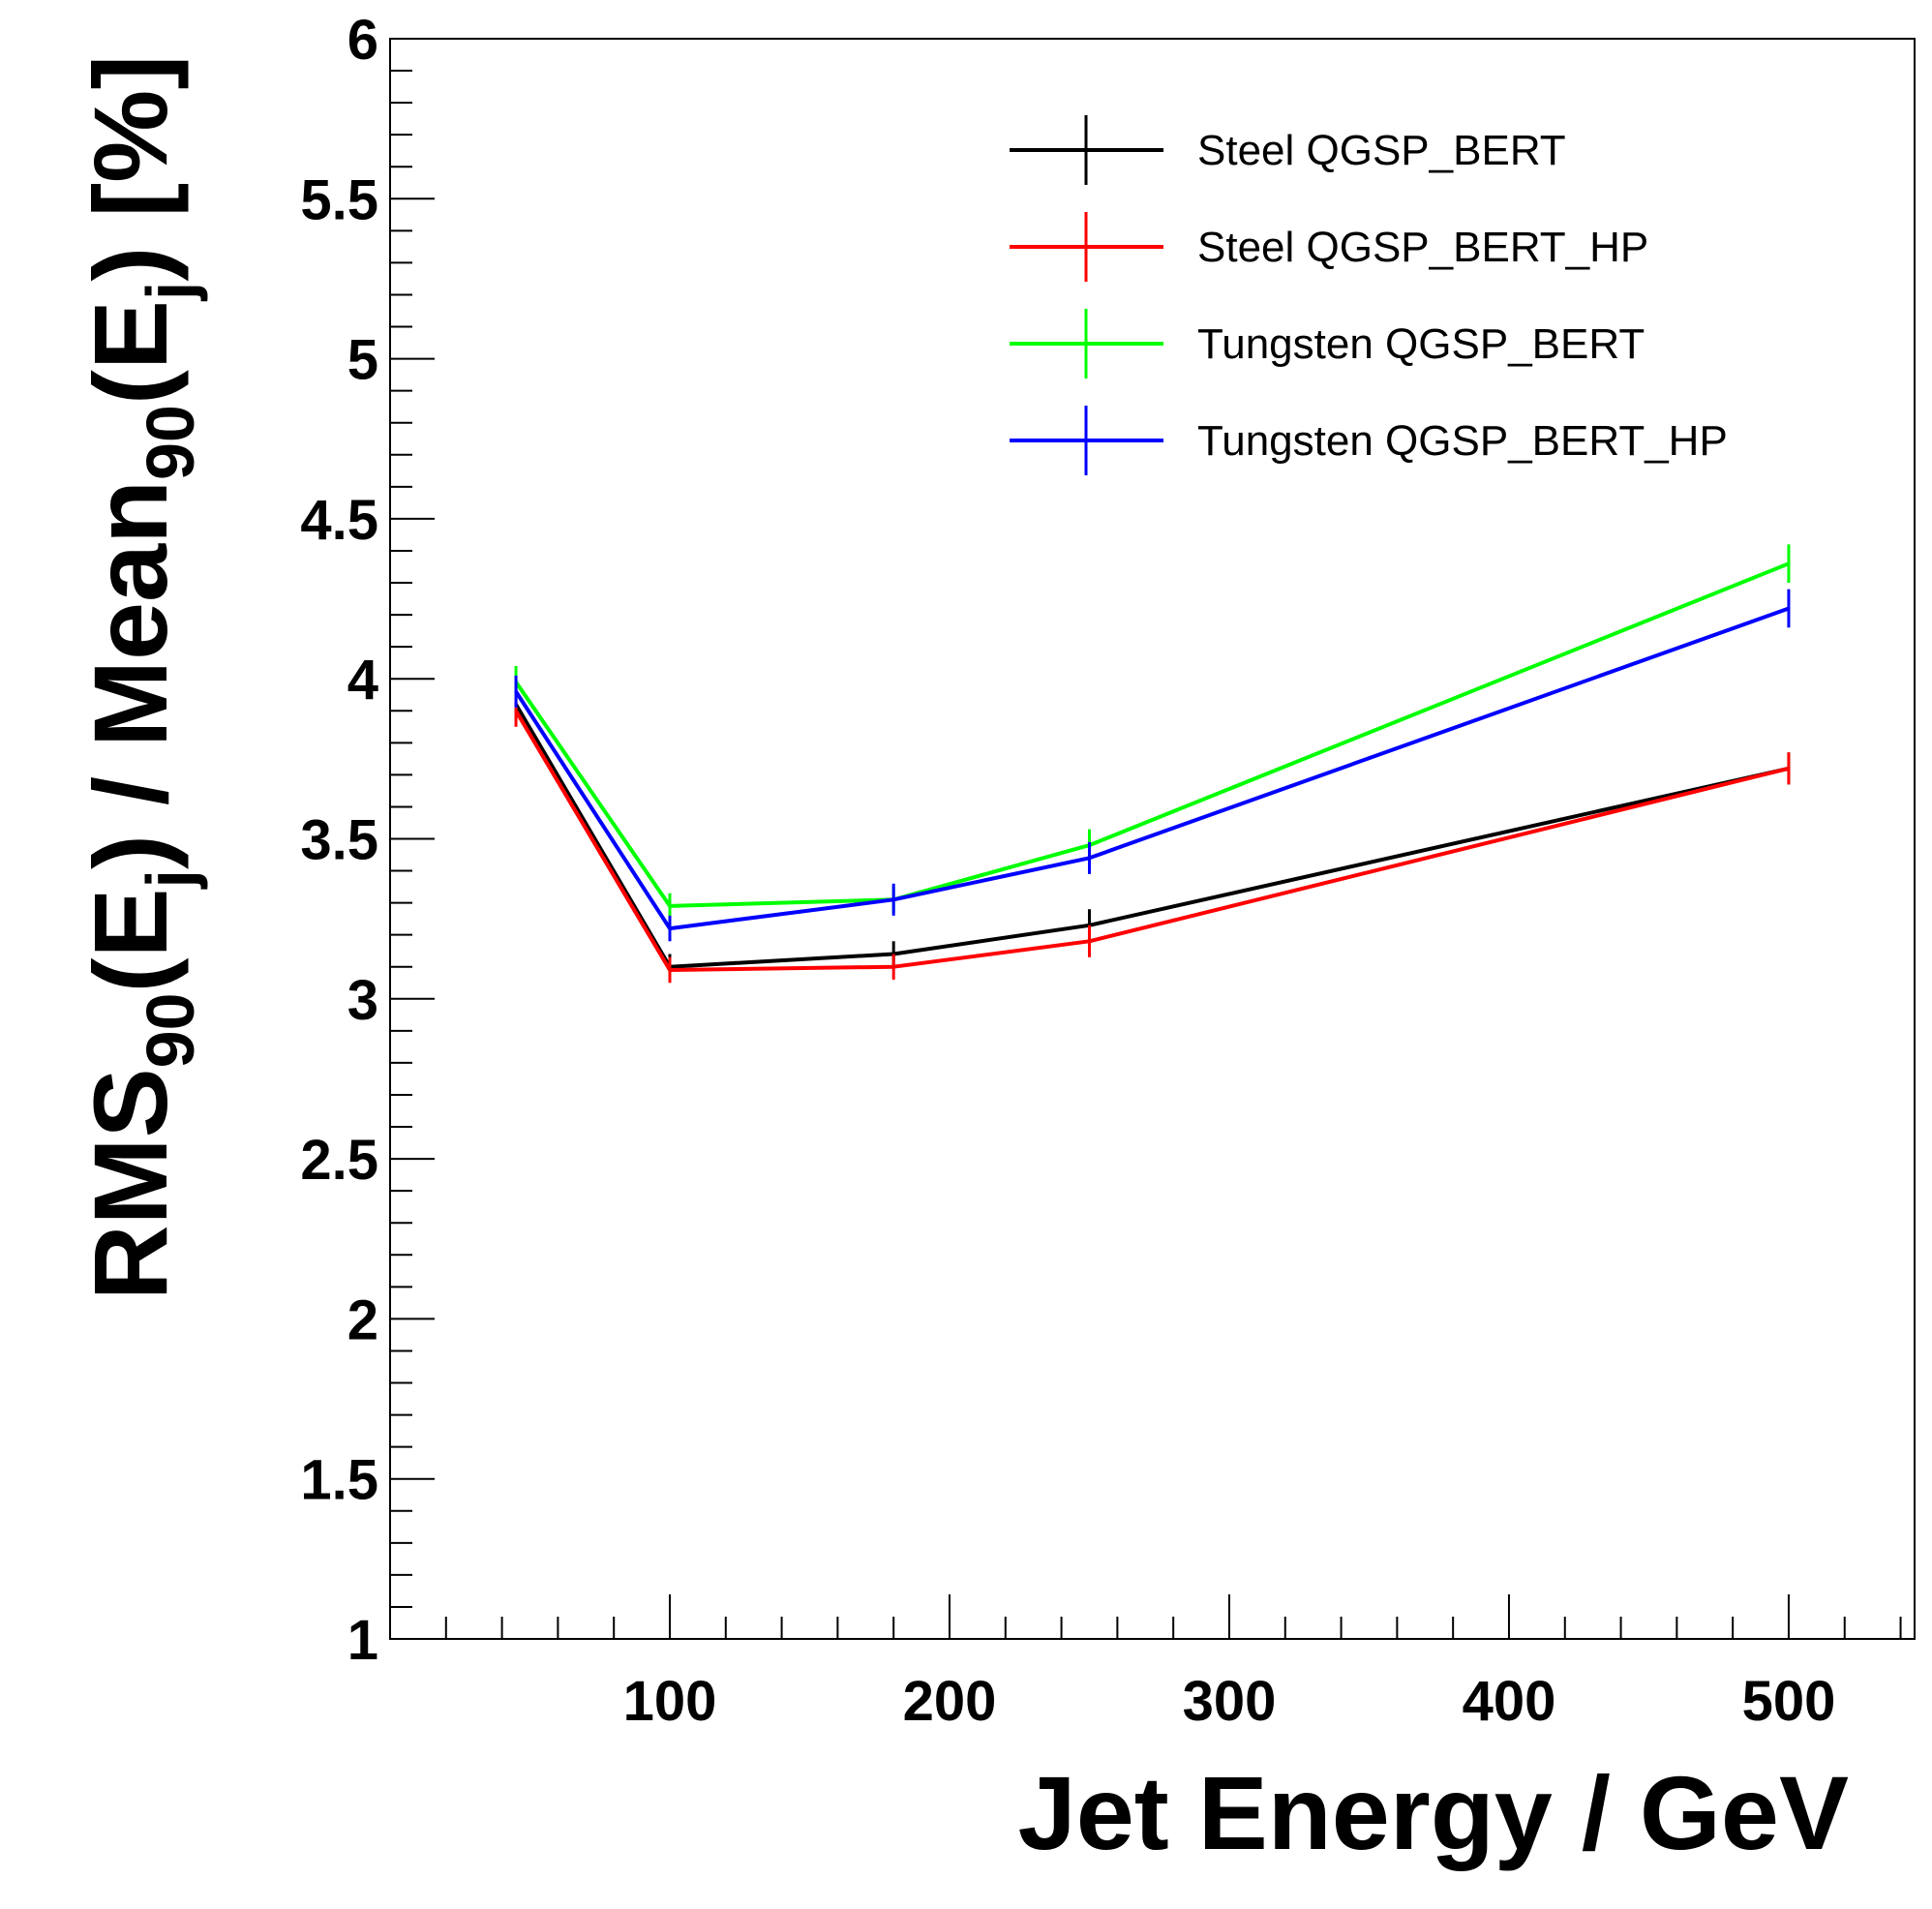 The height and width of the screenshot is (1909, 1932). Describe the element at coordinates (1381, 150) in the screenshot. I see `legend-label: Steel QGSP_BERT` at that location.